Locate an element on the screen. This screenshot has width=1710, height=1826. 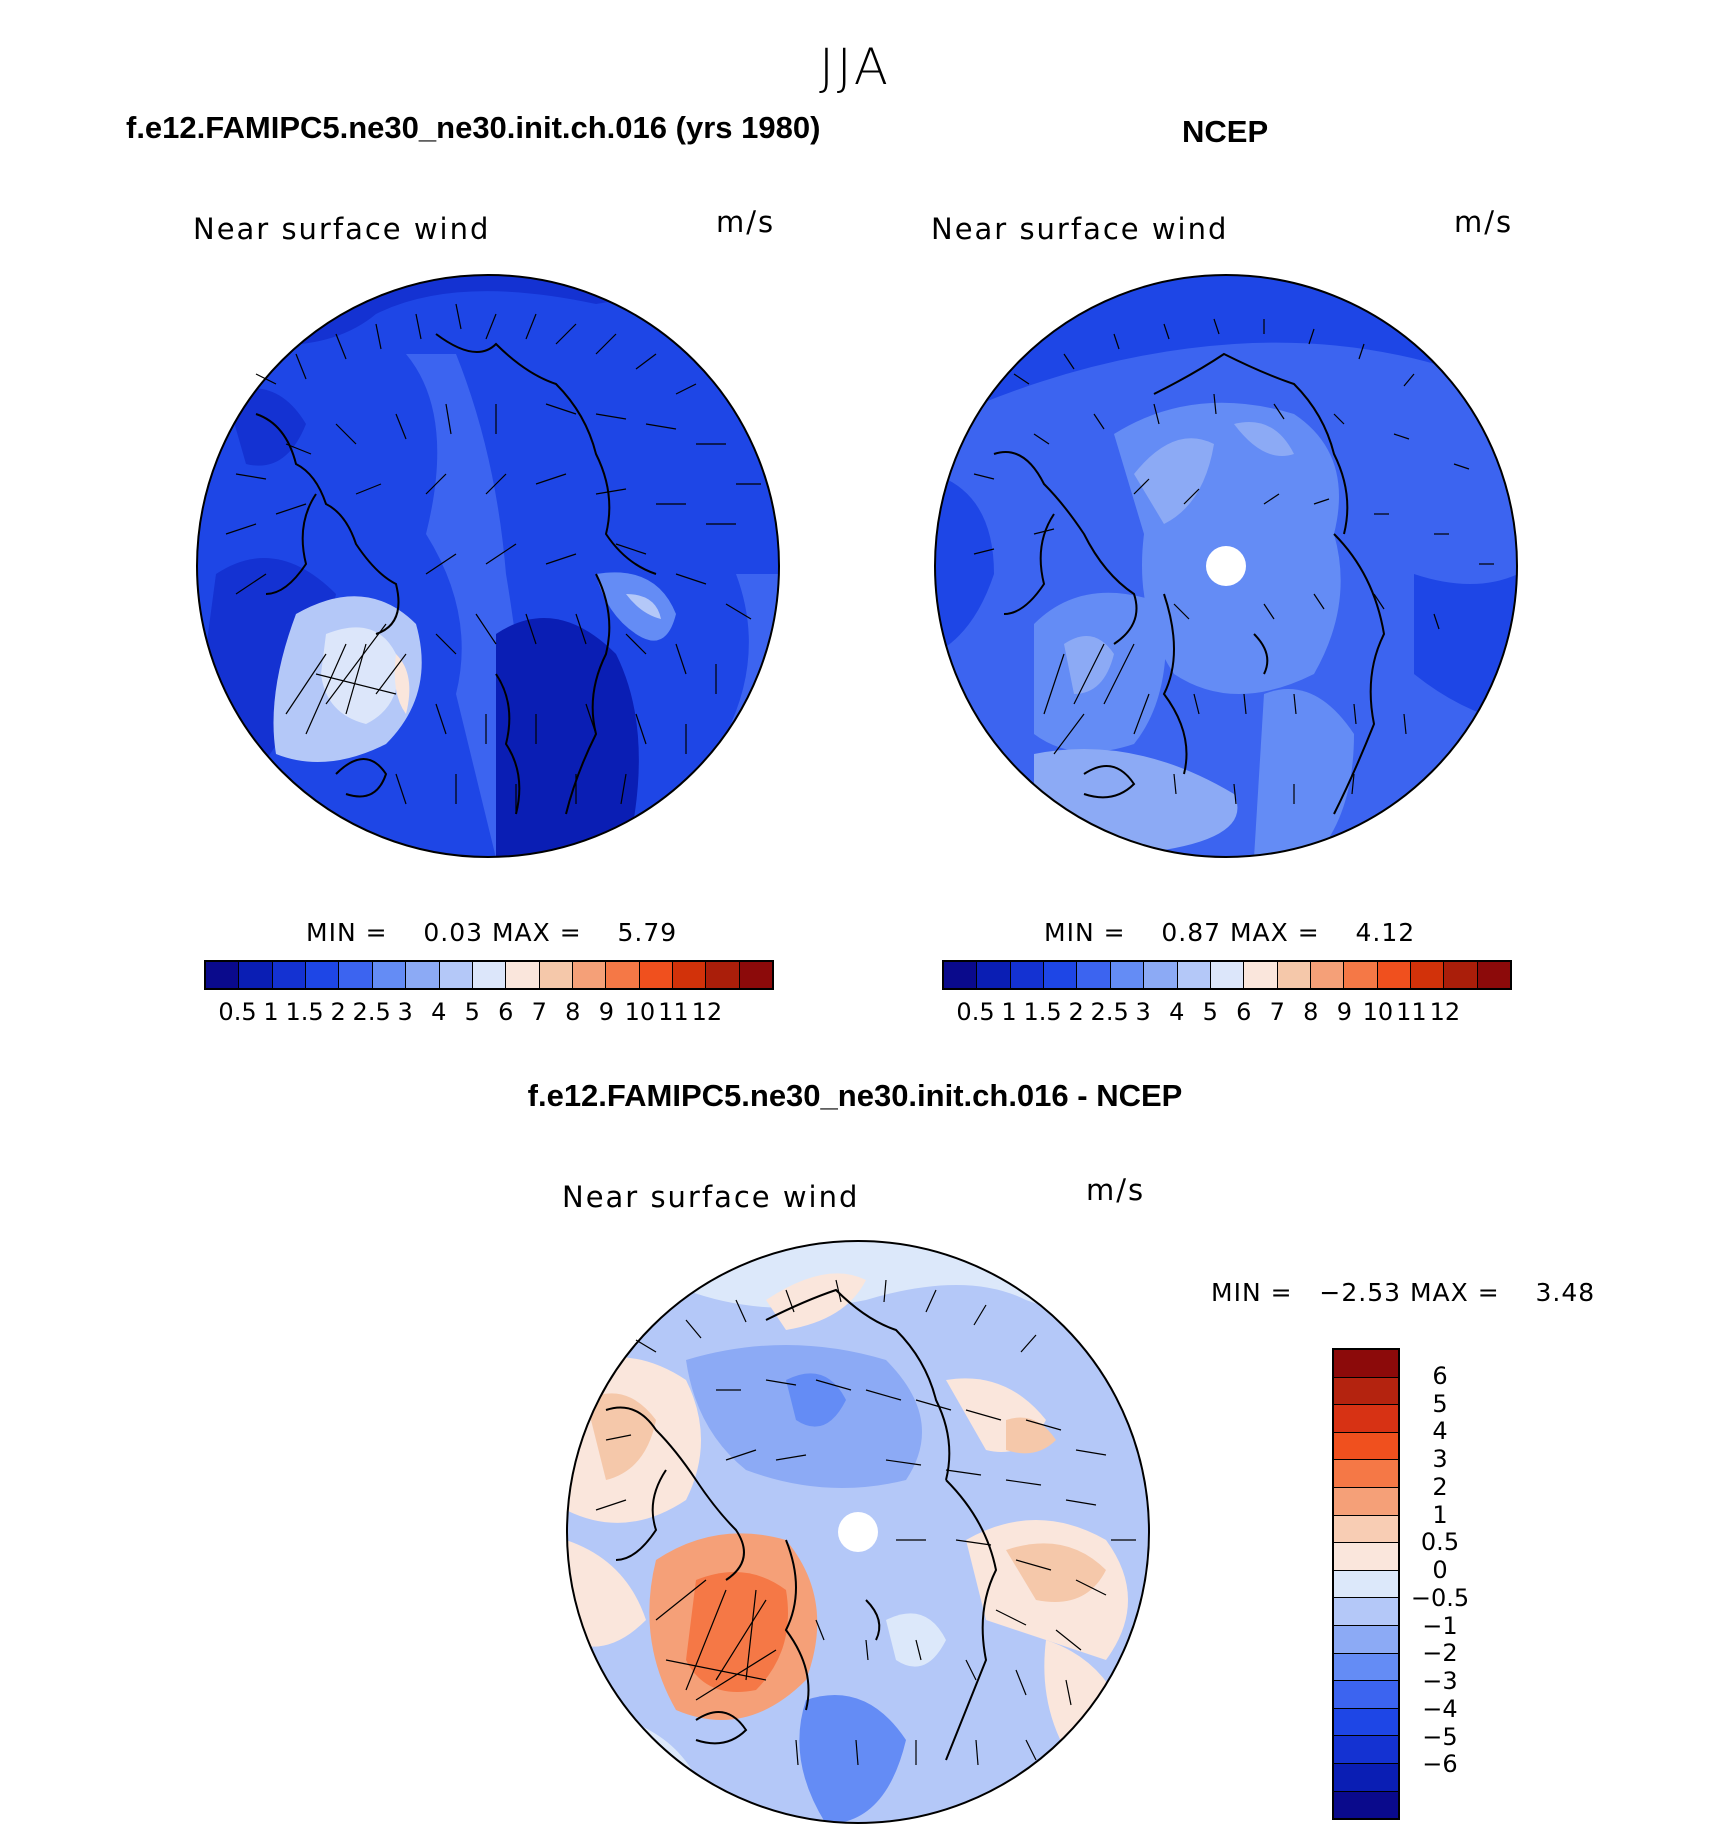
diff-colorbar-tick-label: 2 is located at coordinates (1440, 1486).